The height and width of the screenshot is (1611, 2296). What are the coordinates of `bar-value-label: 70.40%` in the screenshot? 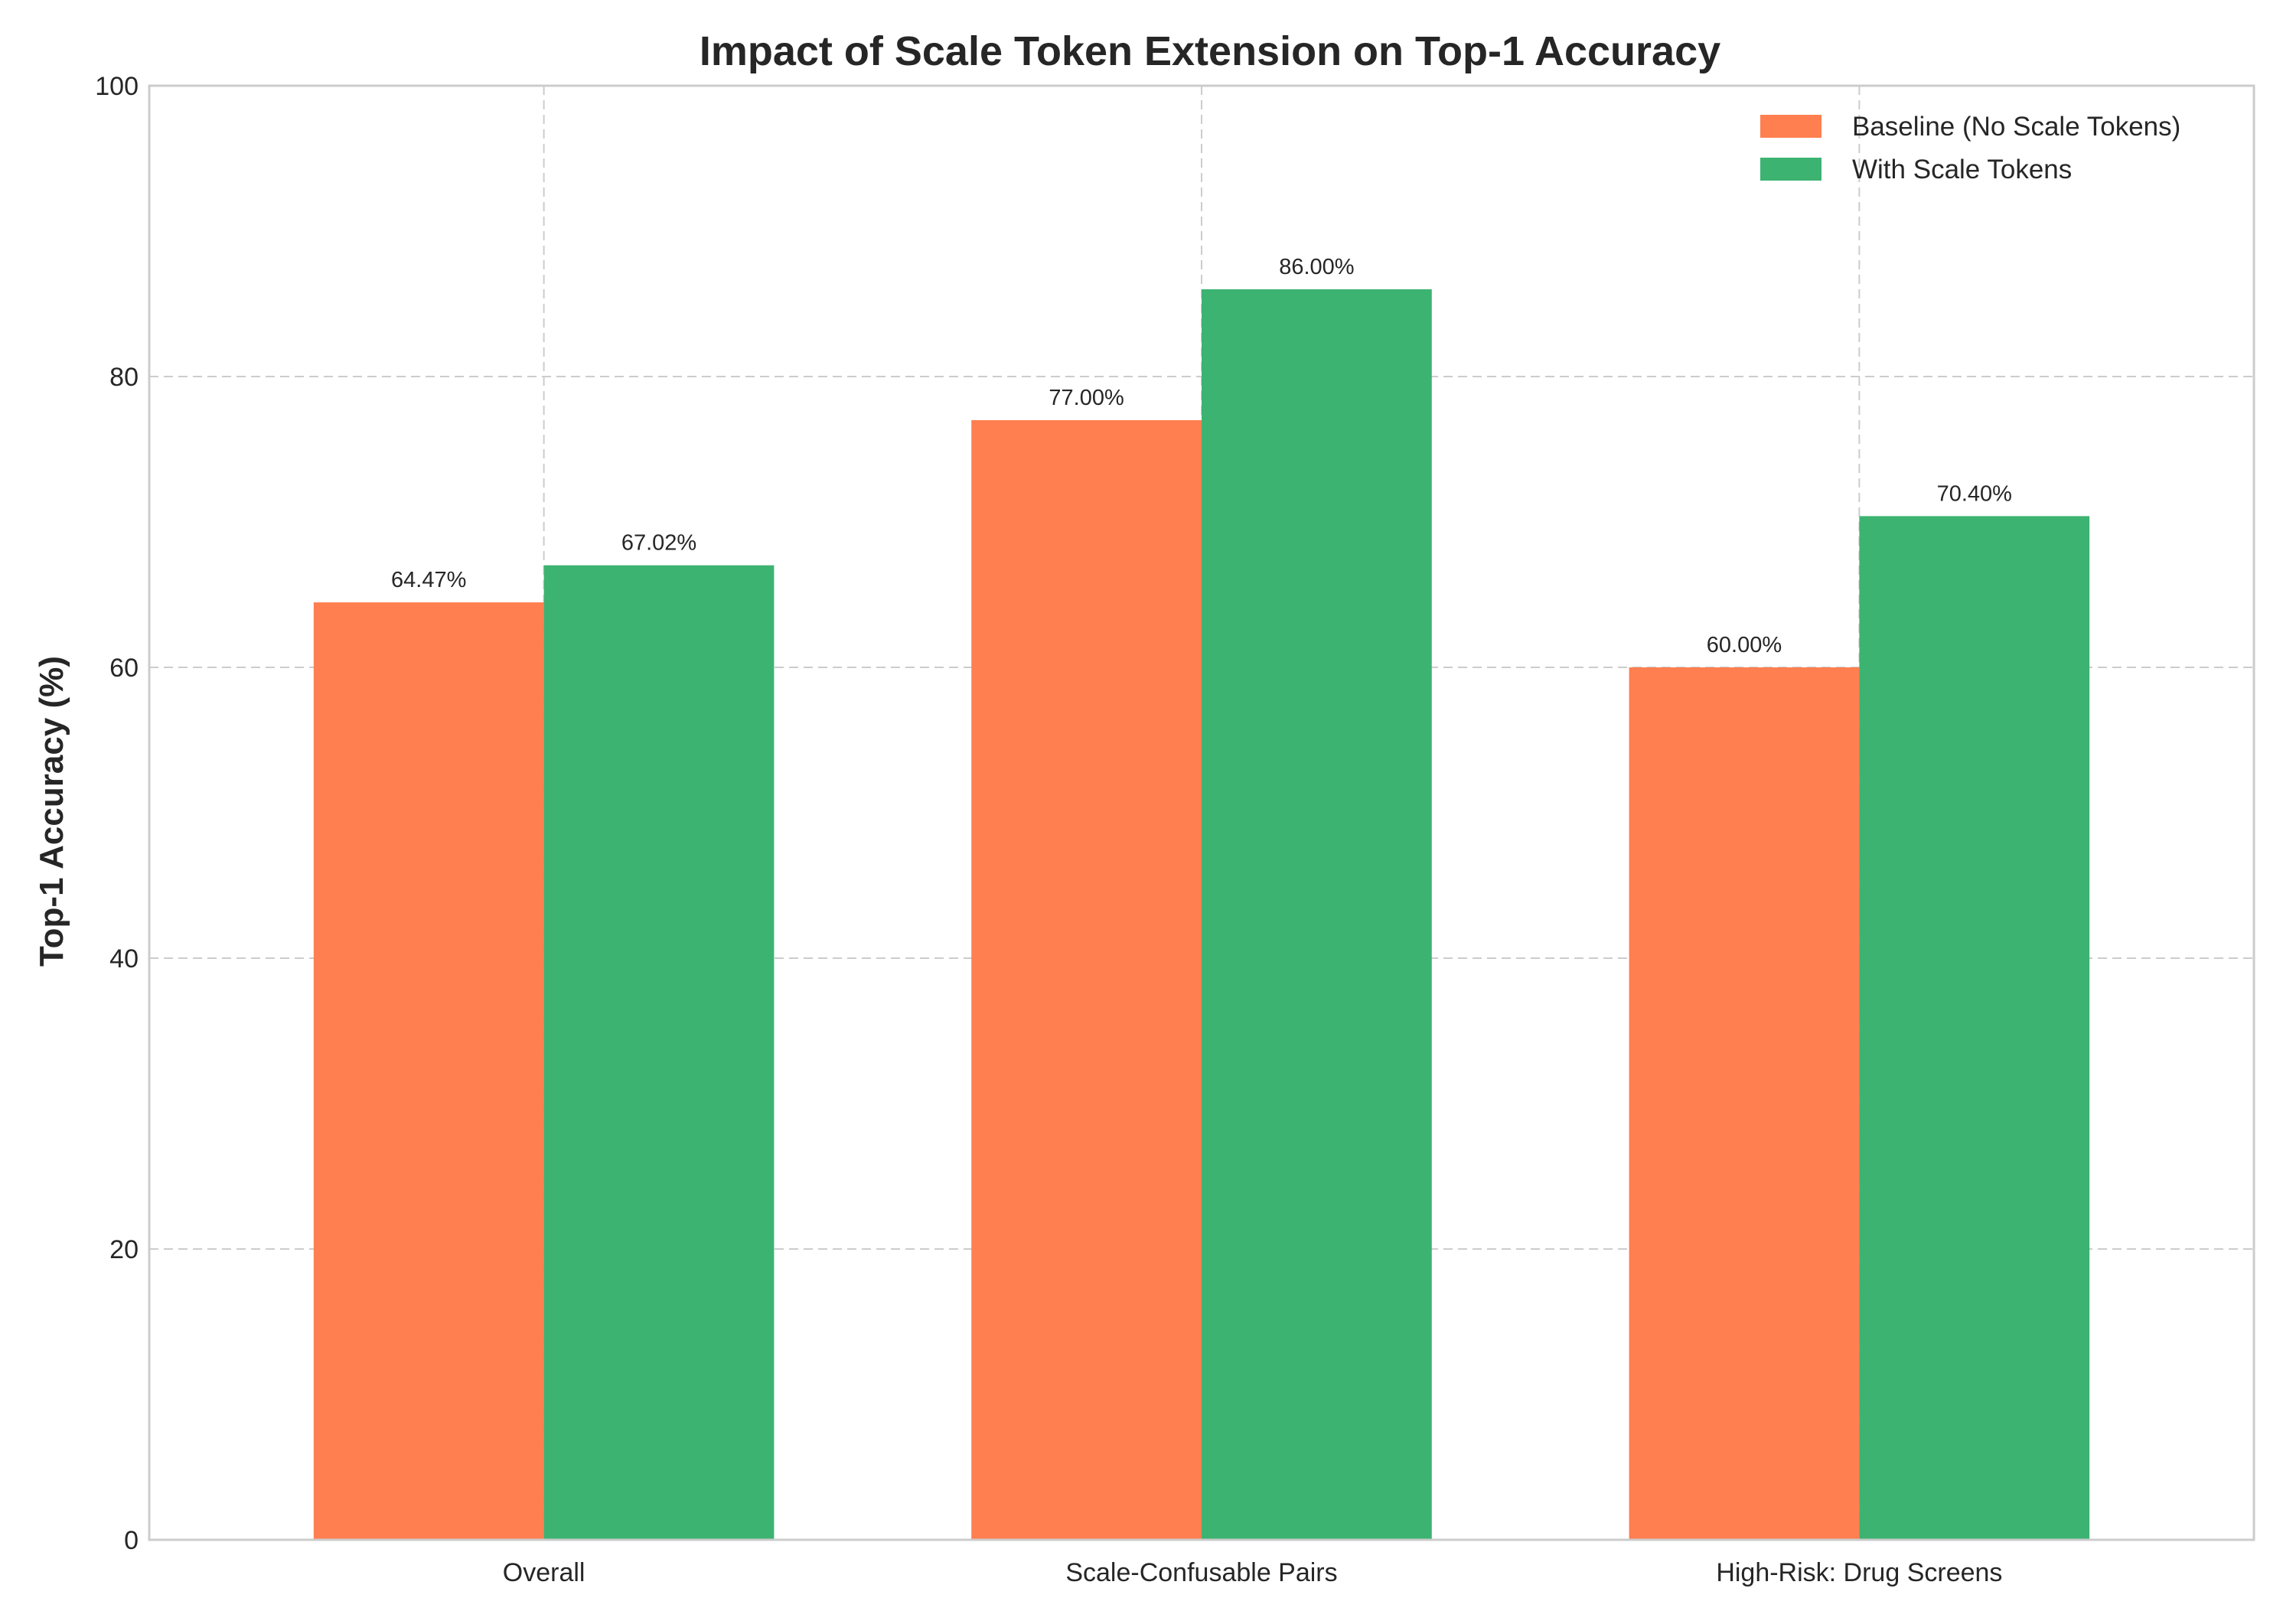 It's located at (1974, 493).